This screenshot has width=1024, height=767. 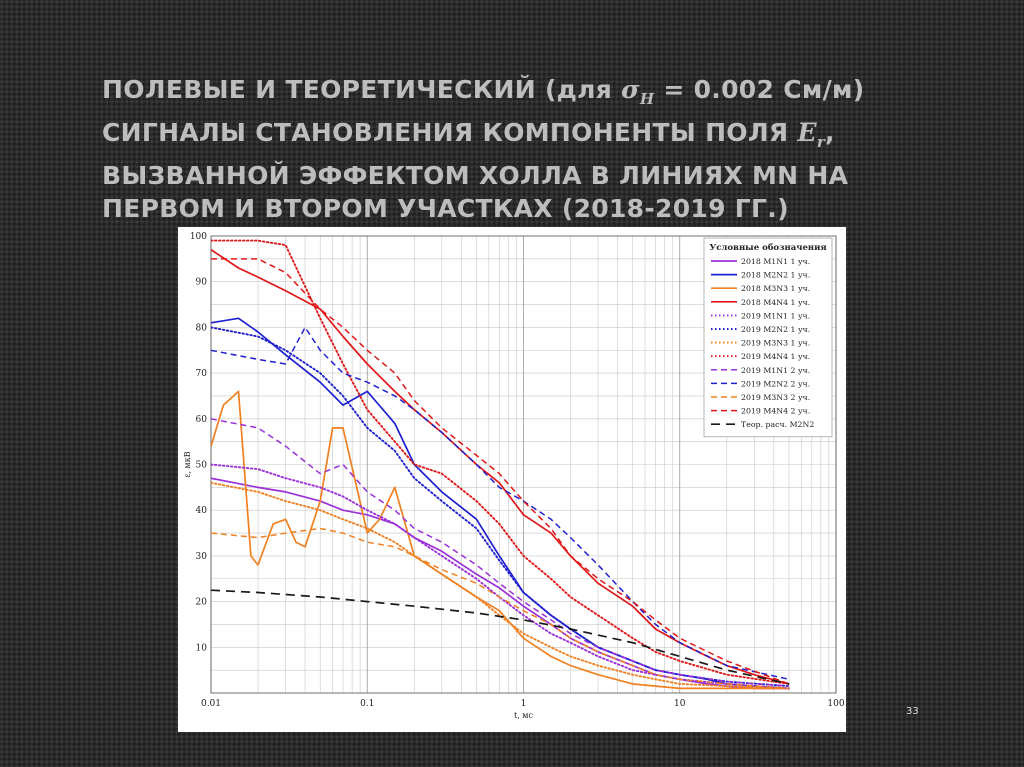 I want to click on legend-label-5: 2019 M1N1 1 уч., so click(x=775, y=315).